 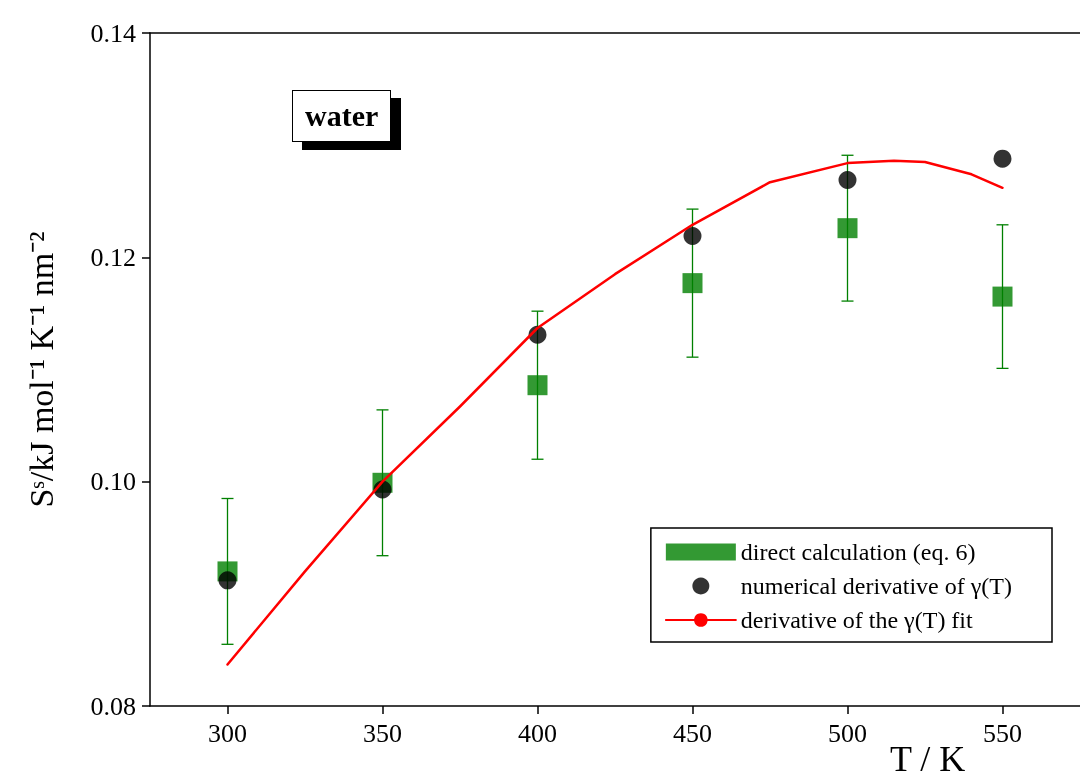 What do you see at coordinates (113, 257) in the screenshot?
I see `y-tick-label: 0.12` at bounding box center [113, 257].